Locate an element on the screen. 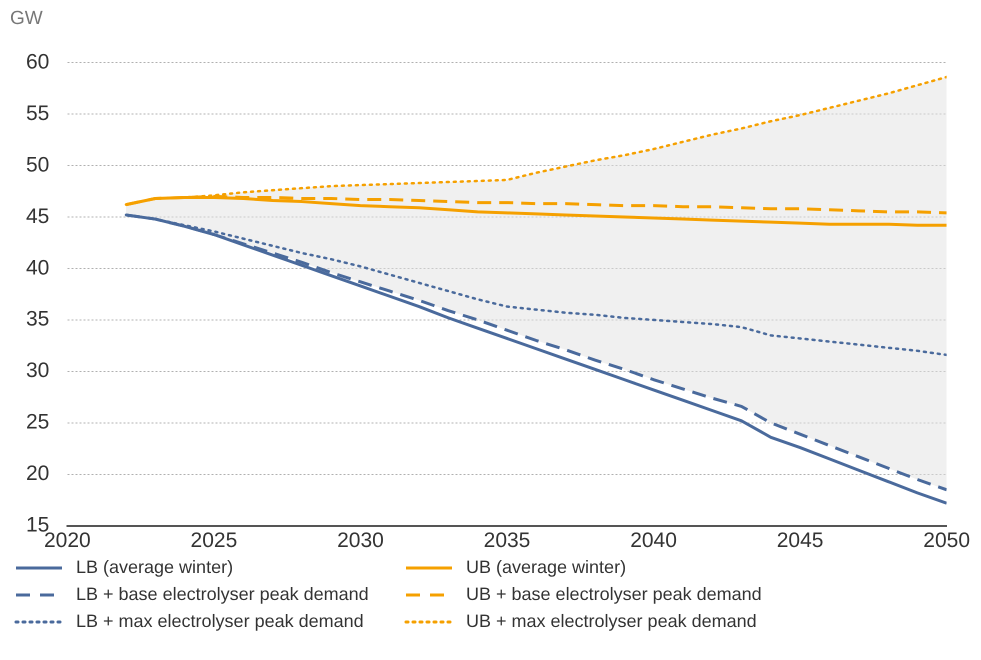 The height and width of the screenshot is (660, 981). x-tick-label: 2030 is located at coordinates (360, 540).